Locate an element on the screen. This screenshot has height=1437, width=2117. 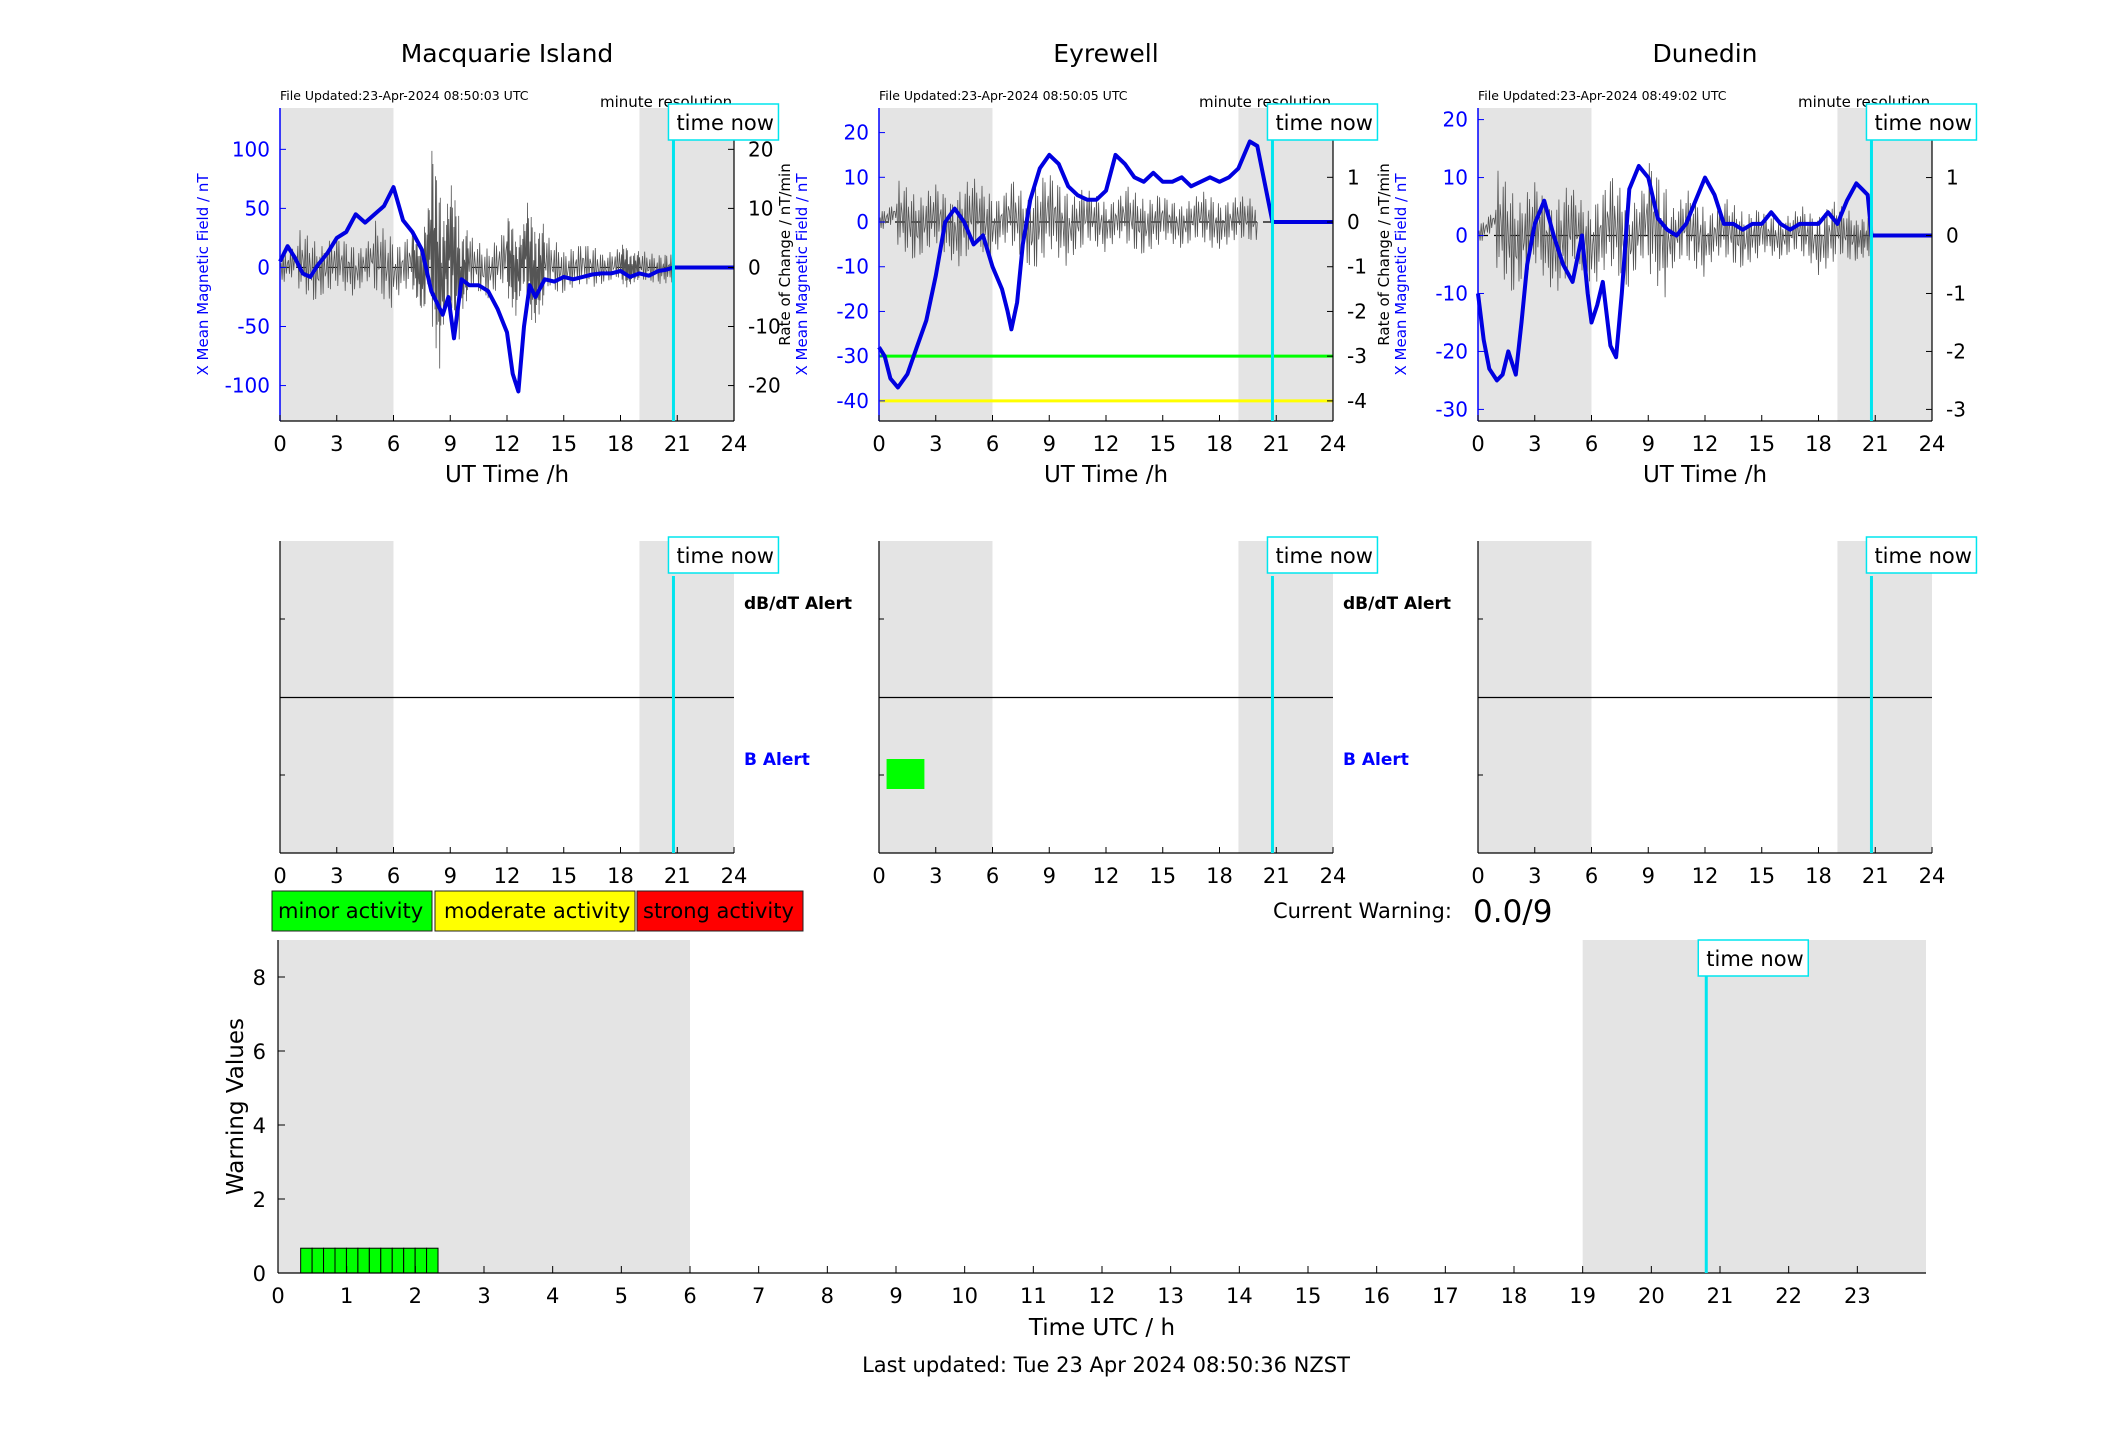
alert-2-x-tick-label: 3 is located at coordinates (1534, 876).